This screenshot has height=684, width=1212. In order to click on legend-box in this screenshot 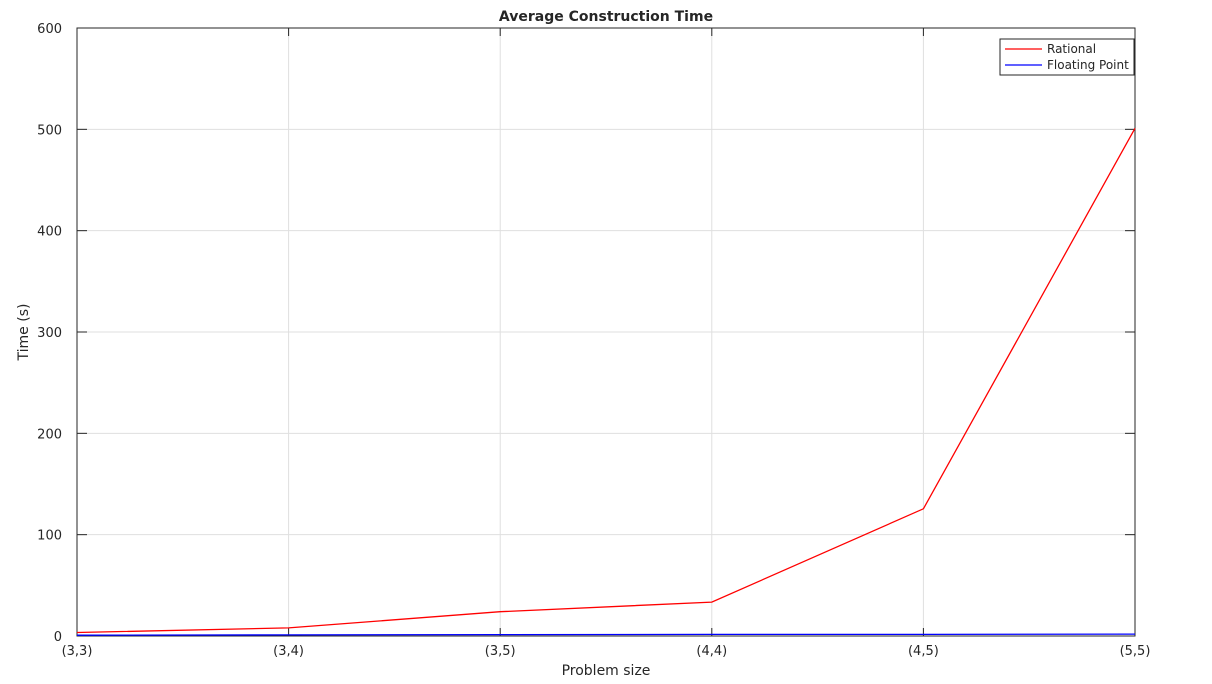, I will do `click(1067, 57)`.